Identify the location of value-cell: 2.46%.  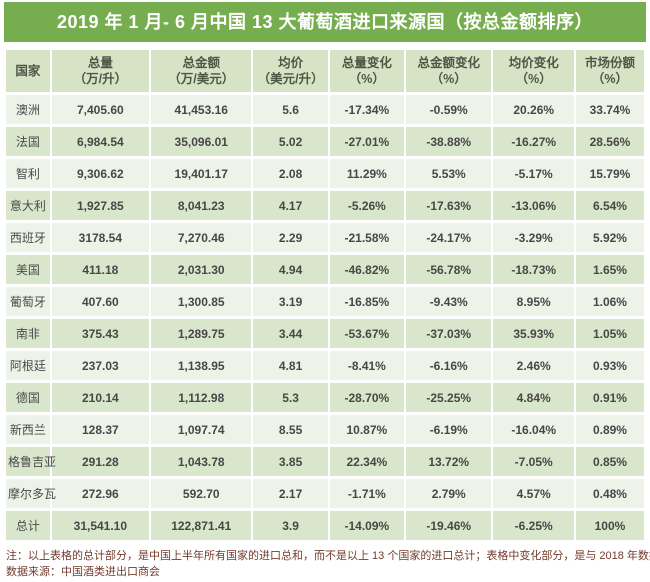
(533, 365).